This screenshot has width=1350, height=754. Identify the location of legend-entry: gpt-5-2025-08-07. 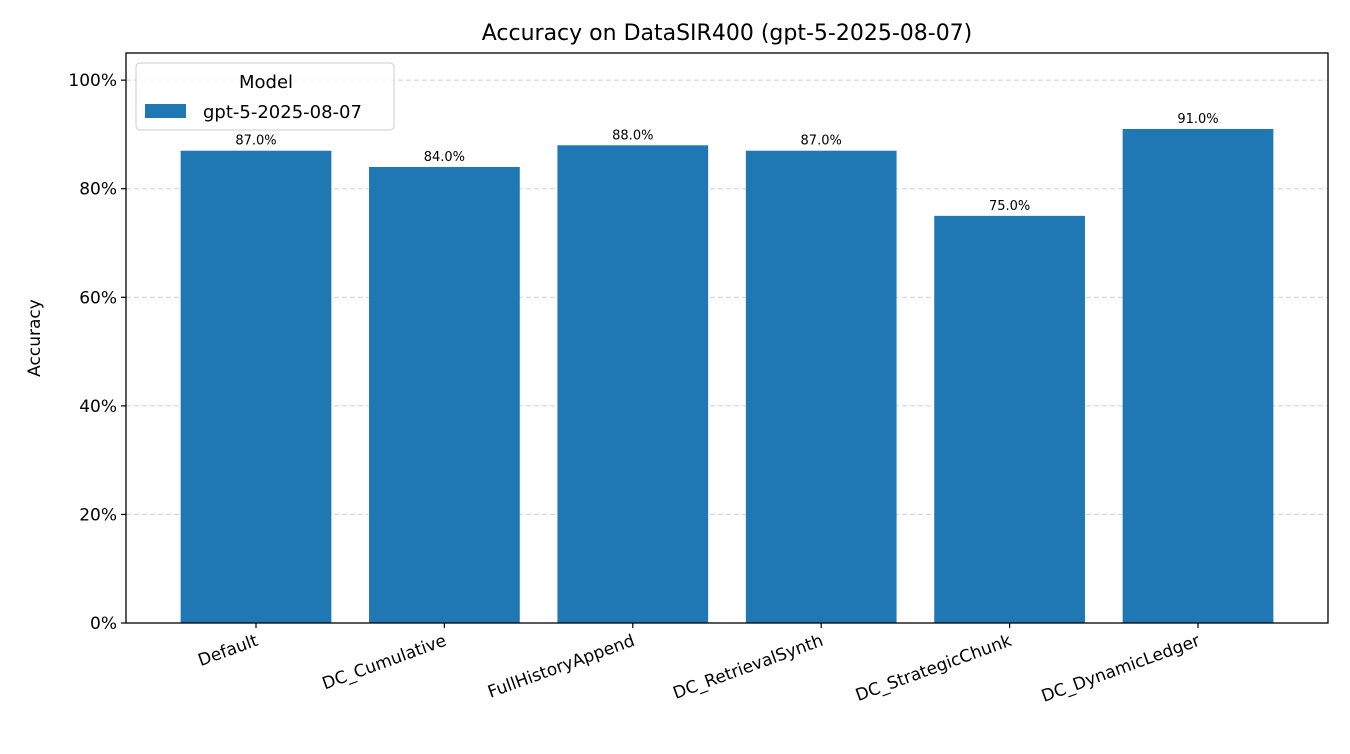
(282, 112).